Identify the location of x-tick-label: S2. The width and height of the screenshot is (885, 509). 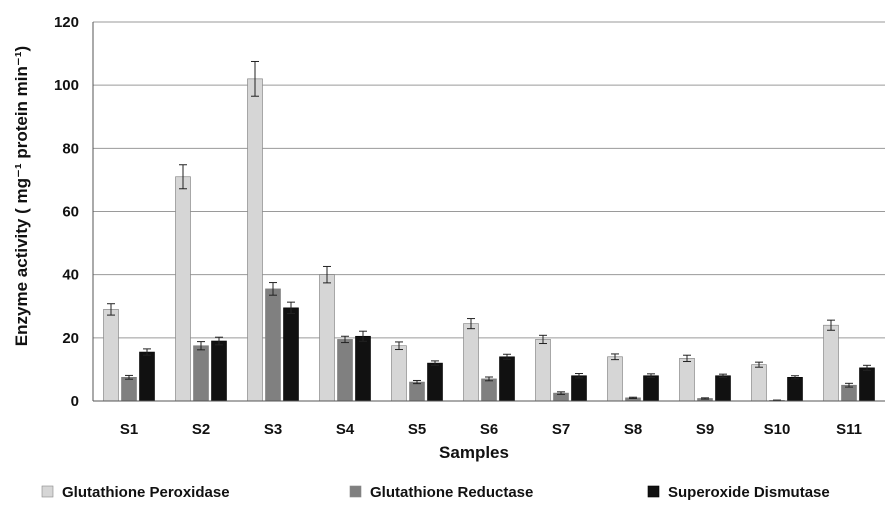
(201, 429).